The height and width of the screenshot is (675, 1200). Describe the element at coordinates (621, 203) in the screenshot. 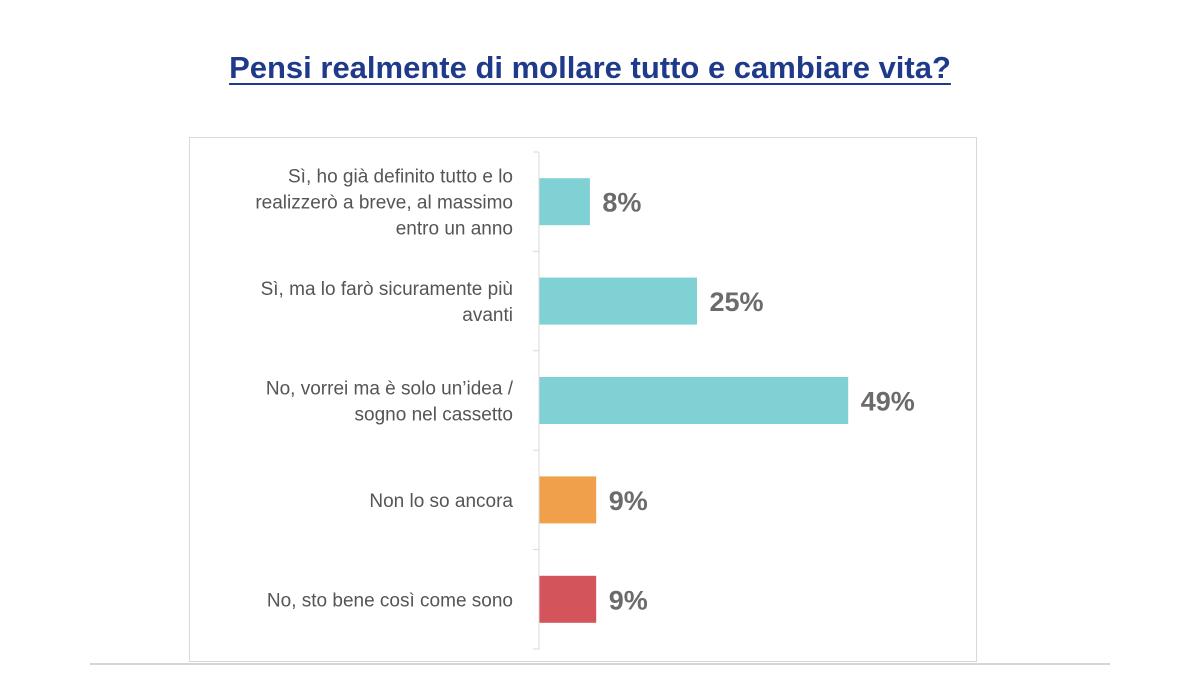

I see `data-label: 8%` at that location.